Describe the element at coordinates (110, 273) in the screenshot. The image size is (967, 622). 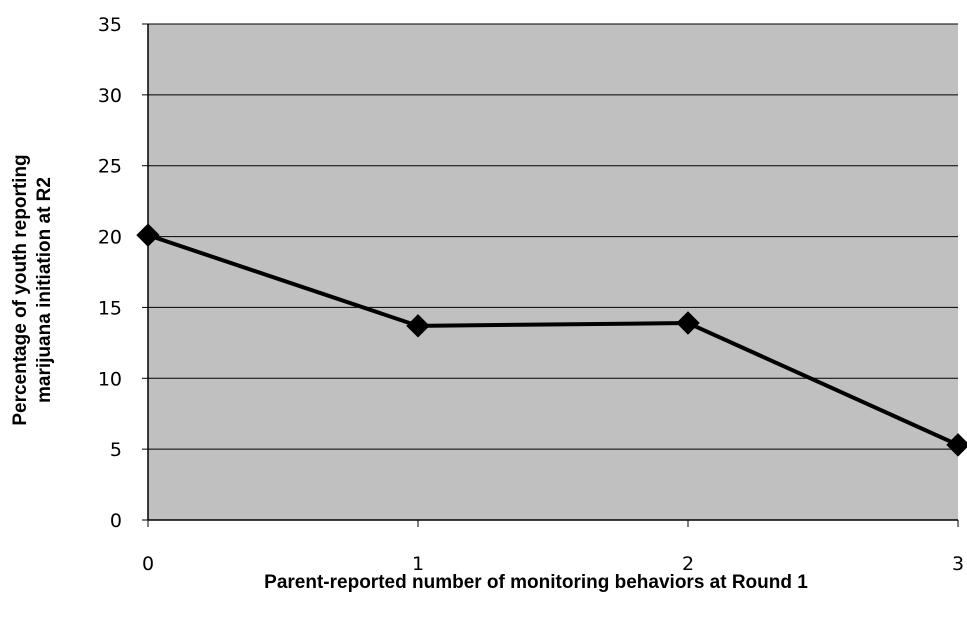
I see `y-tick-labels: 0 5 10 15 20 25 30 35` at that location.